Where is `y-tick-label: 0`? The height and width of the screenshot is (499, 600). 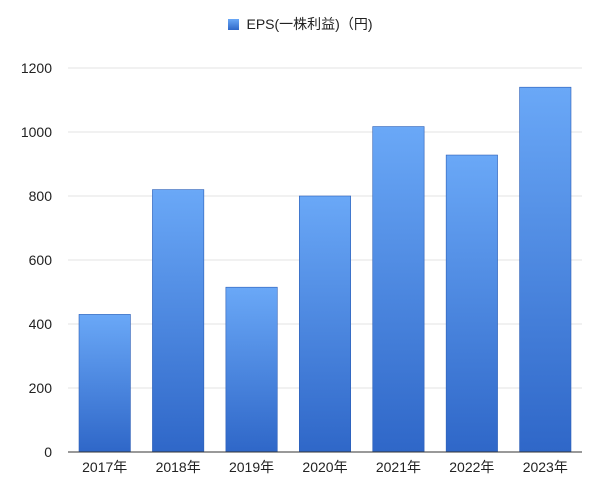 y-tick-label: 0 is located at coordinates (48, 452).